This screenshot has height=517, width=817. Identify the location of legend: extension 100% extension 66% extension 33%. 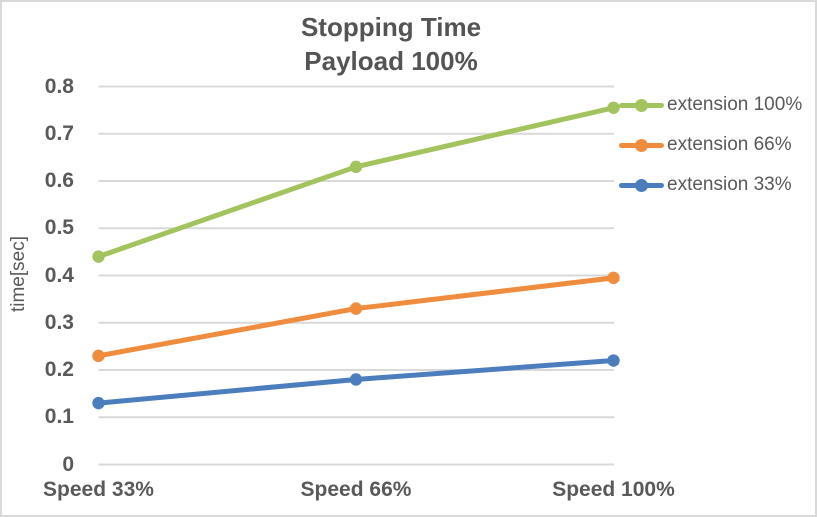
(710, 145).